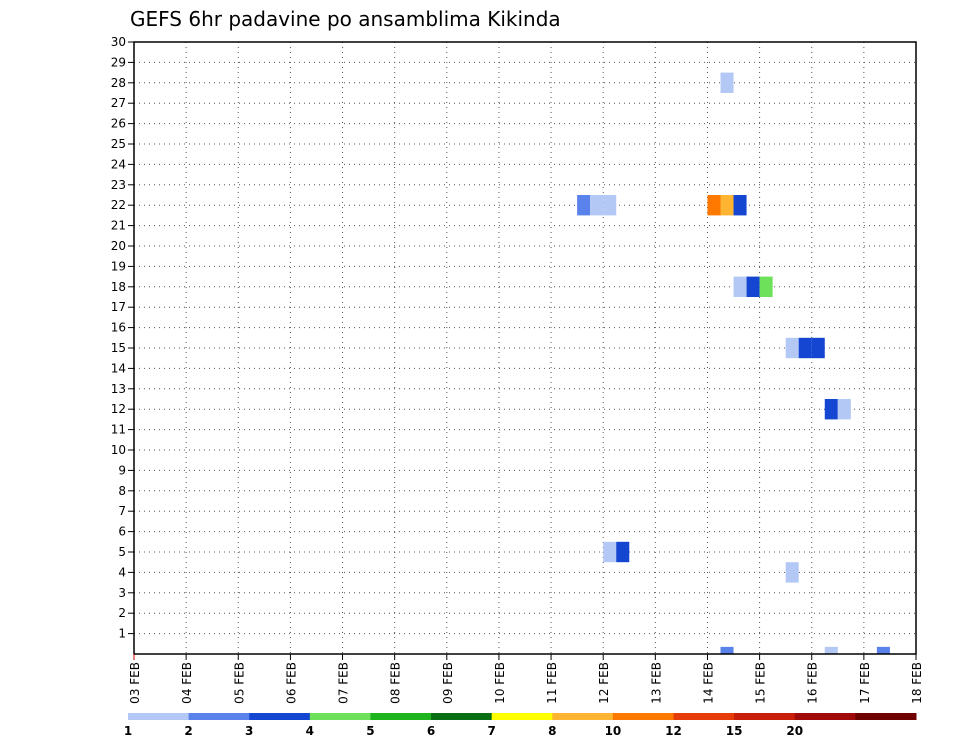 The width and height of the screenshot is (960, 742). Describe the element at coordinates (122, 572) in the screenshot. I see `y-tick-label: 4` at that location.